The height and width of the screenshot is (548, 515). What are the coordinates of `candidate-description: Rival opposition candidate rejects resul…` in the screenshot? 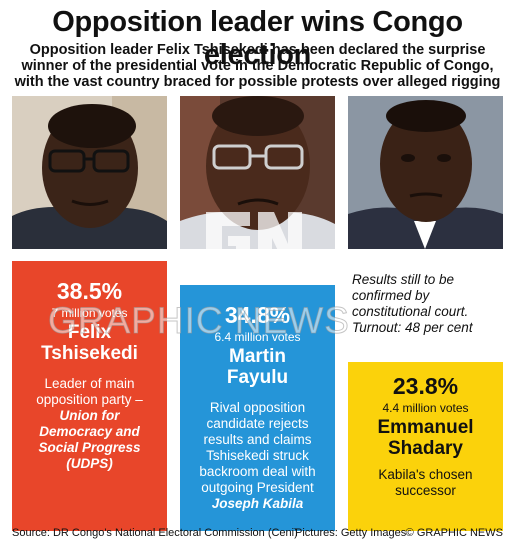 It's located at (257, 456).